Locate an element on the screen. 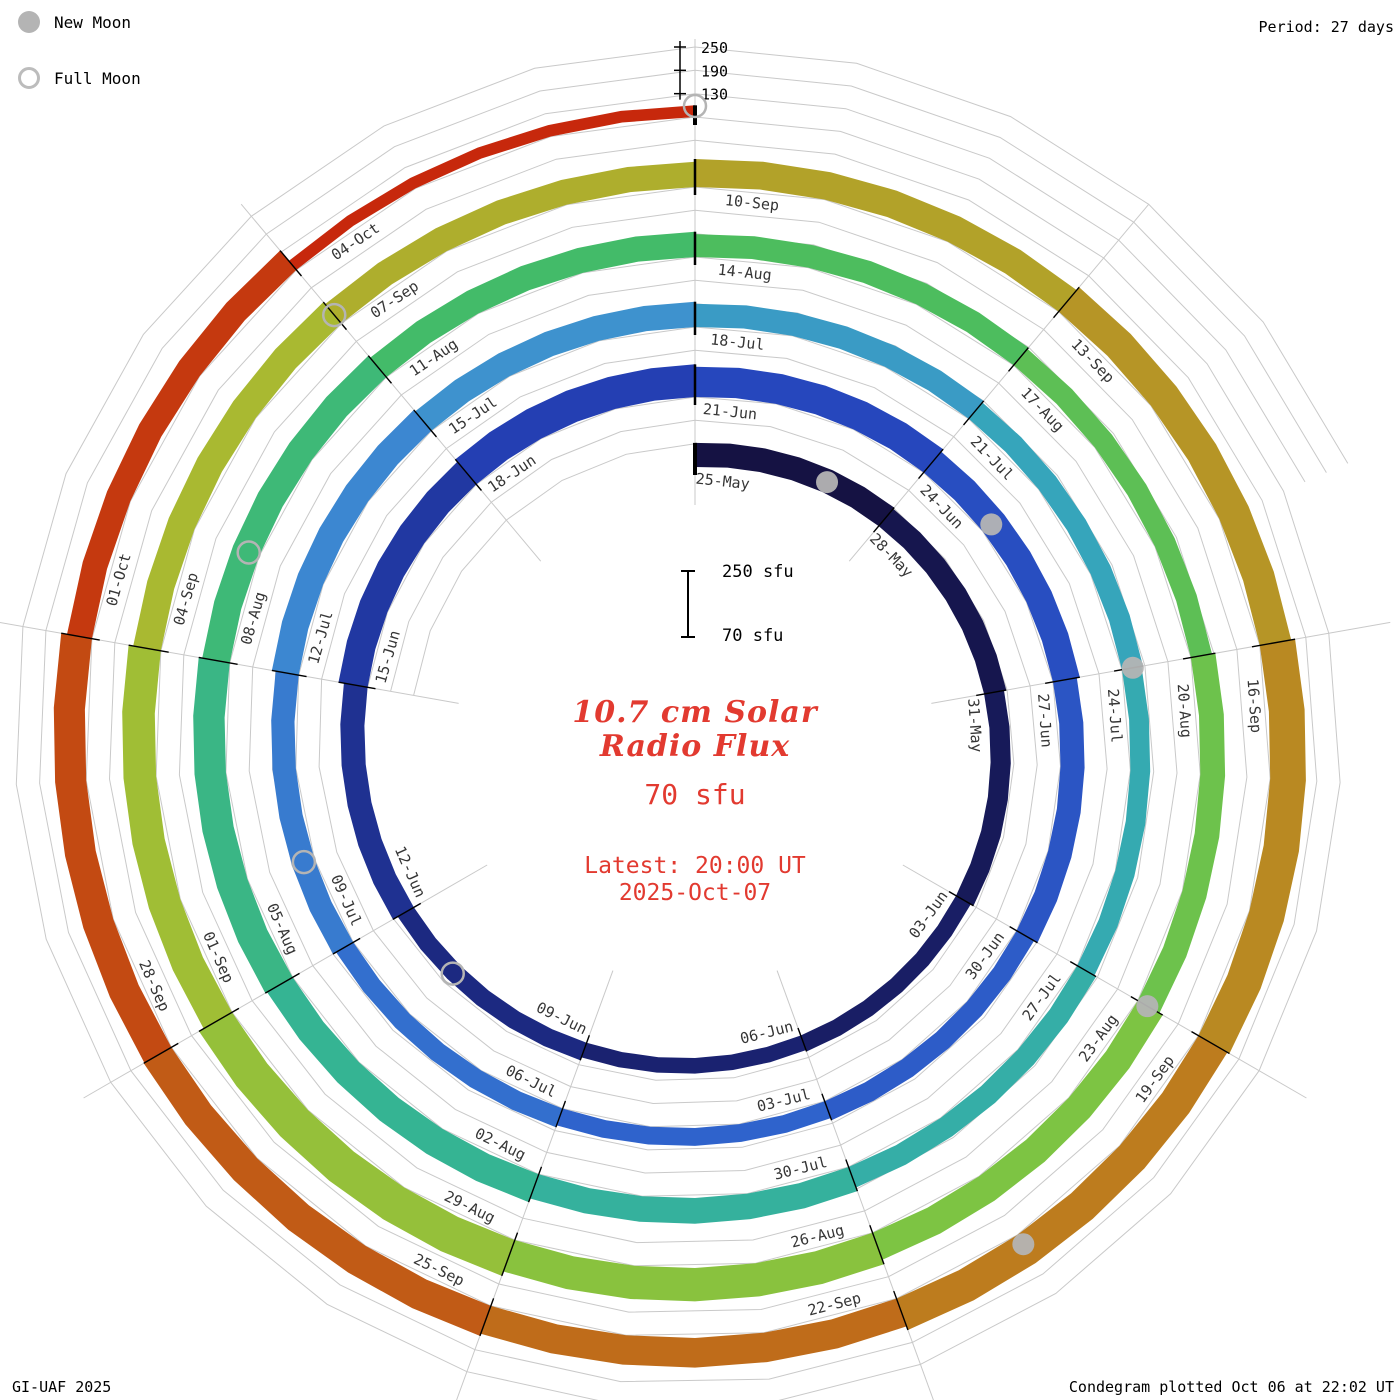 The height and width of the screenshot is (1400, 1400). flux-segment-17-Aug is located at coordinates (1112, 503).